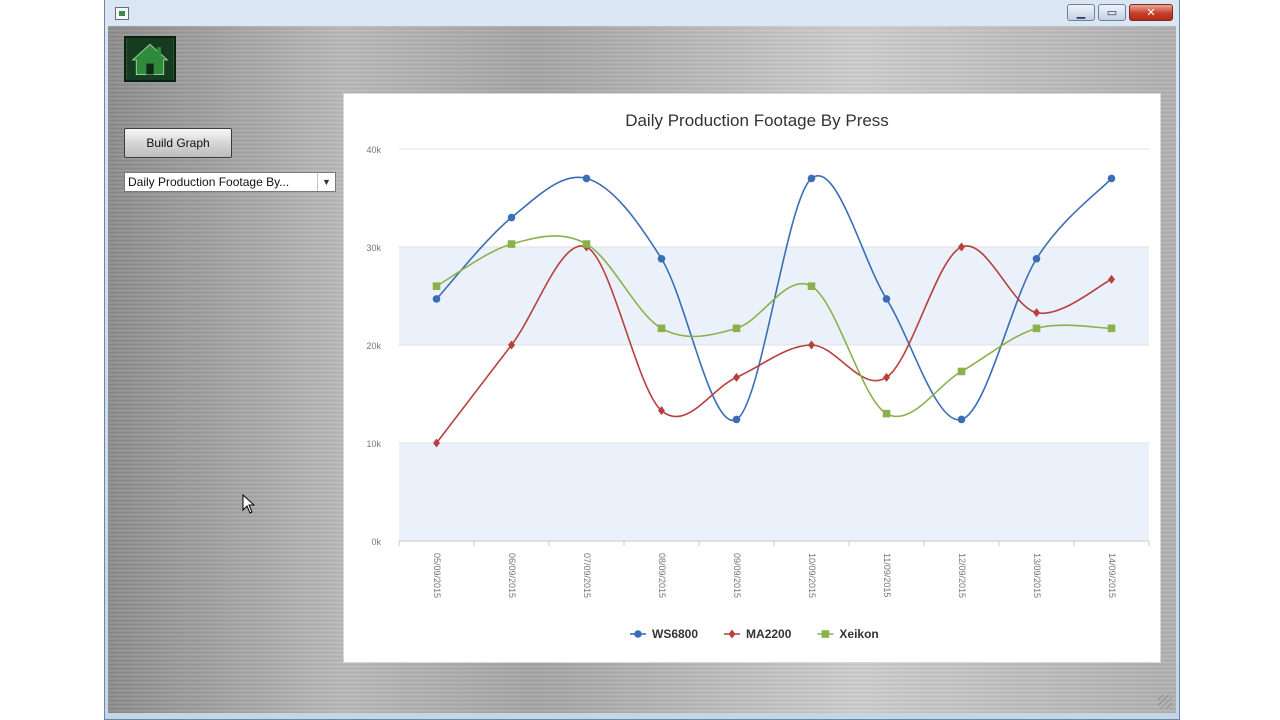 This screenshot has width=1280, height=720. Describe the element at coordinates (376, 542) in the screenshot. I see `y-tick-label: 0k` at that location.